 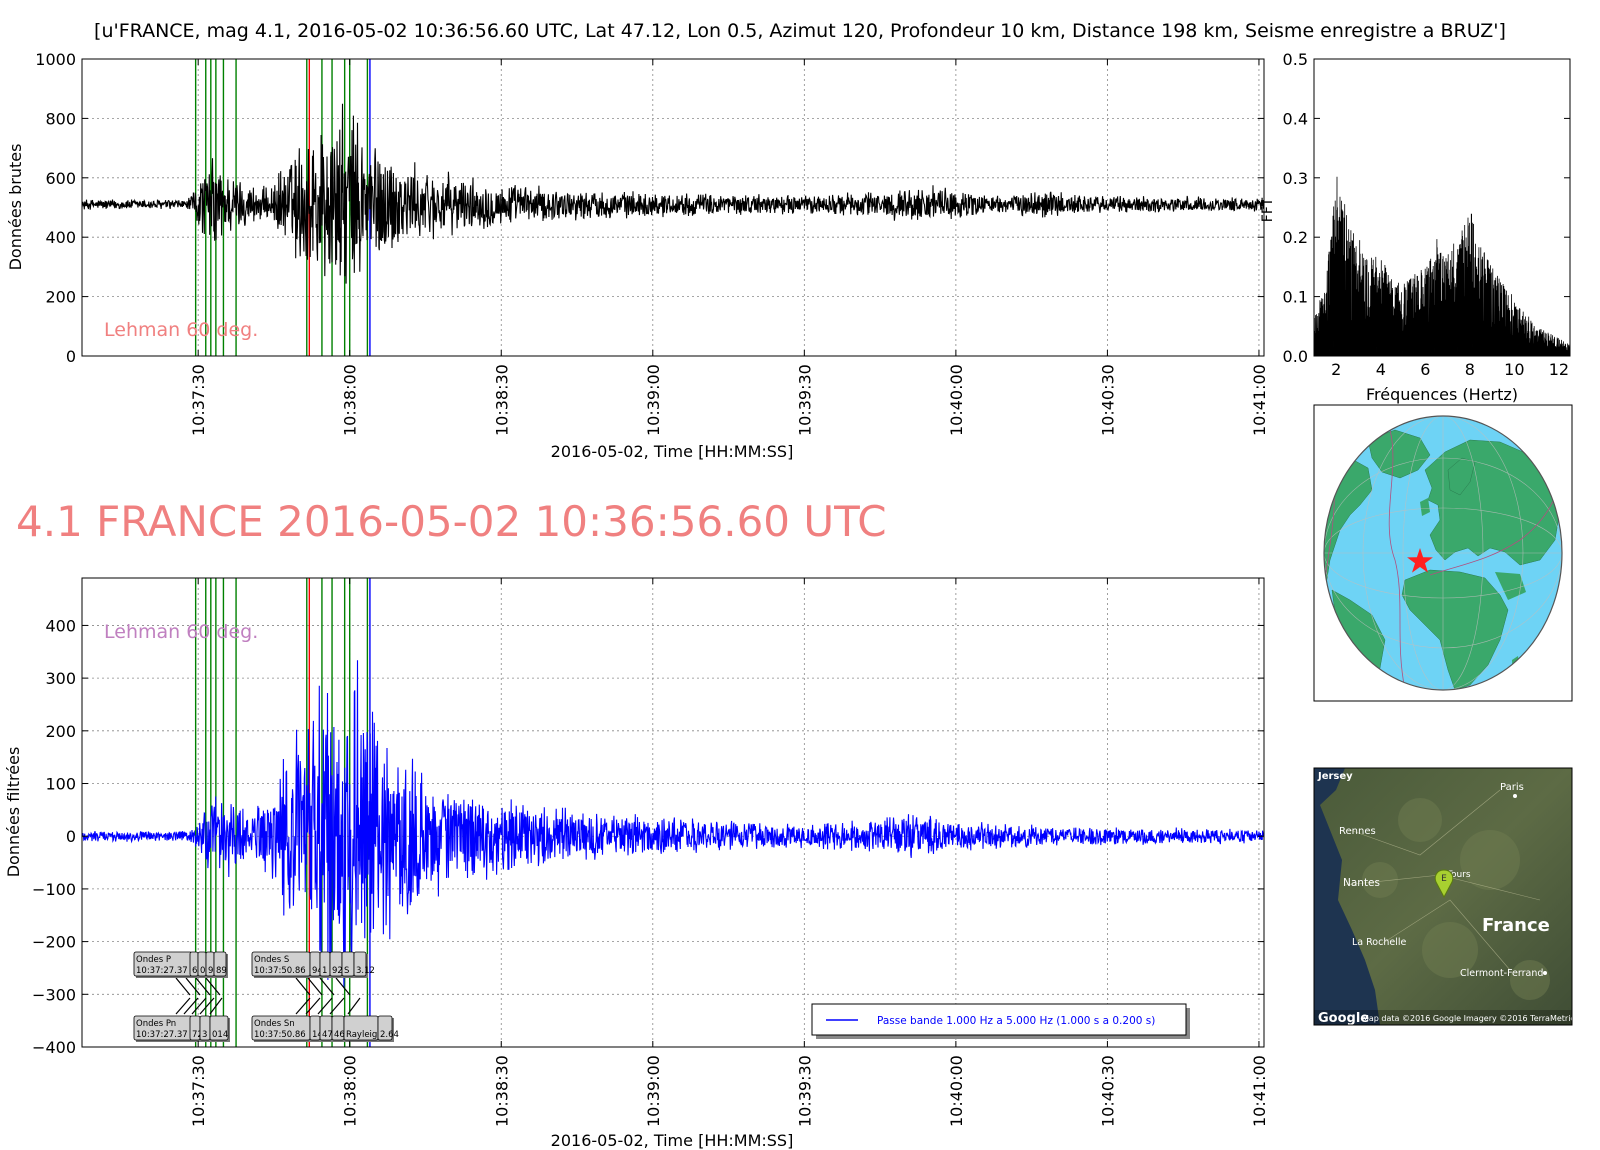 I want to click on phase-box-s-stub-text: 94, so click(x=317, y=971).